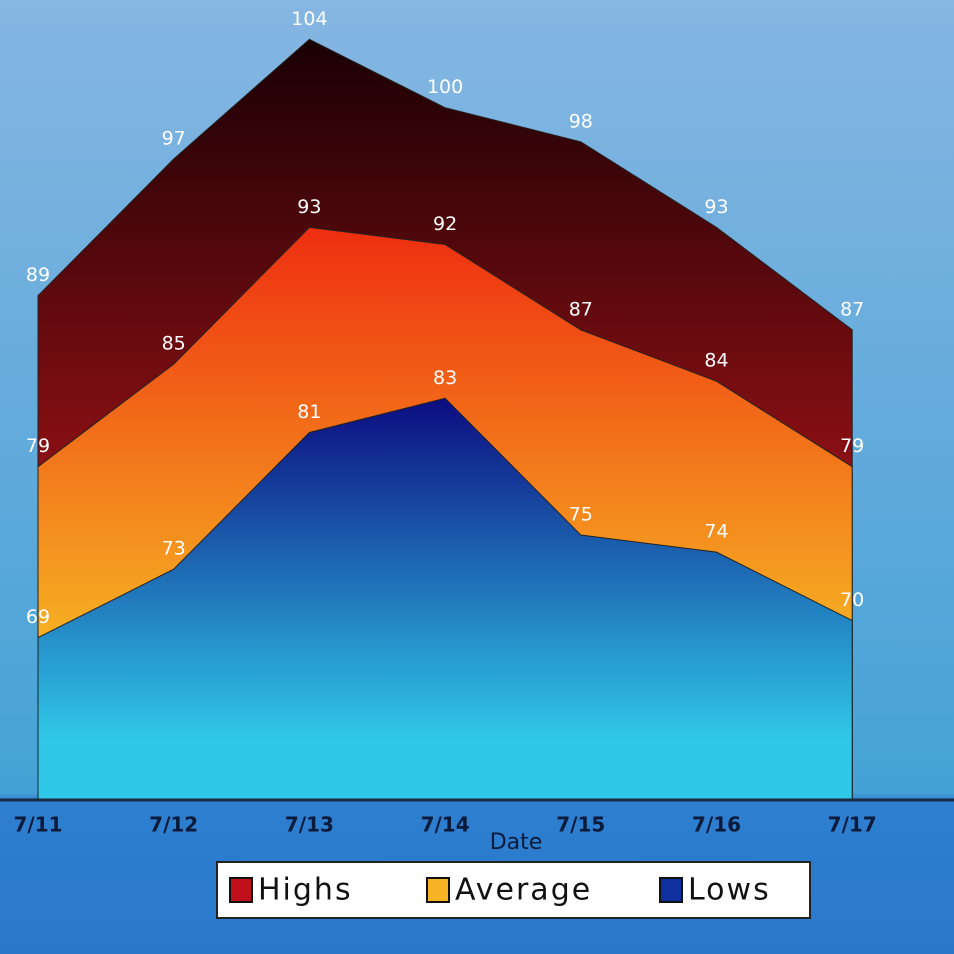  Describe the element at coordinates (729, 890) in the screenshot. I see `legend-label: Lows` at that location.